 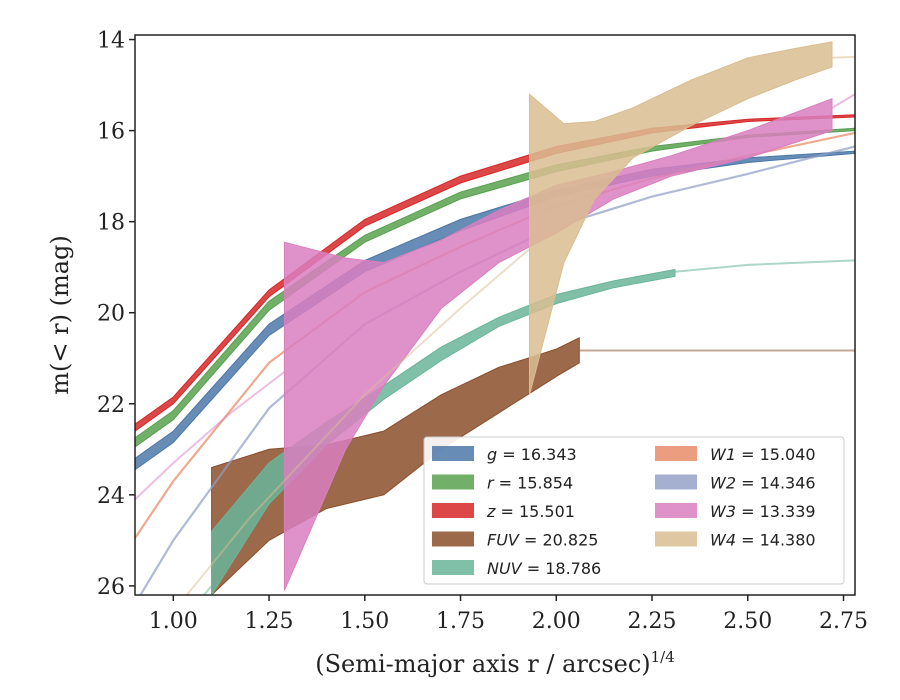 What do you see at coordinates (453, 482) in the screenshot?
I see `legend-swatch-r` at bounding box center [453, 482].